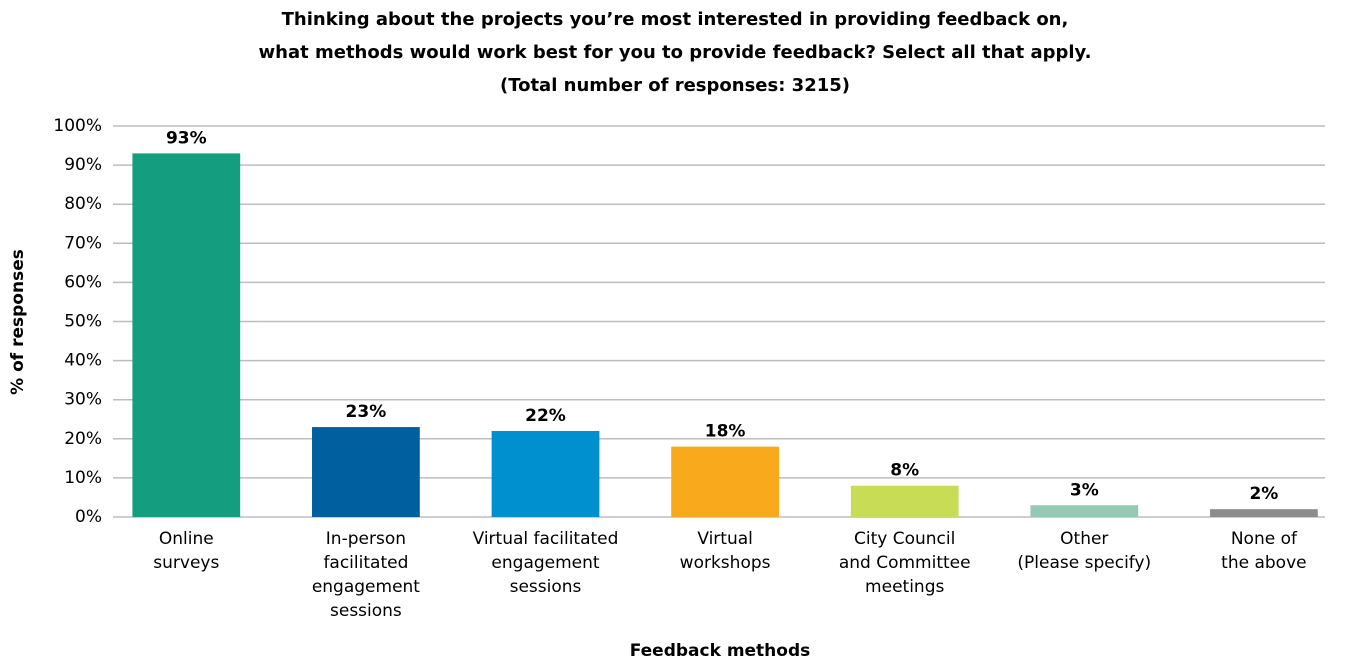  What do you see at coordinates (83, 243) in the screenshot?
I see `y-tick-label: 70%` at bounding box center [83, 243].